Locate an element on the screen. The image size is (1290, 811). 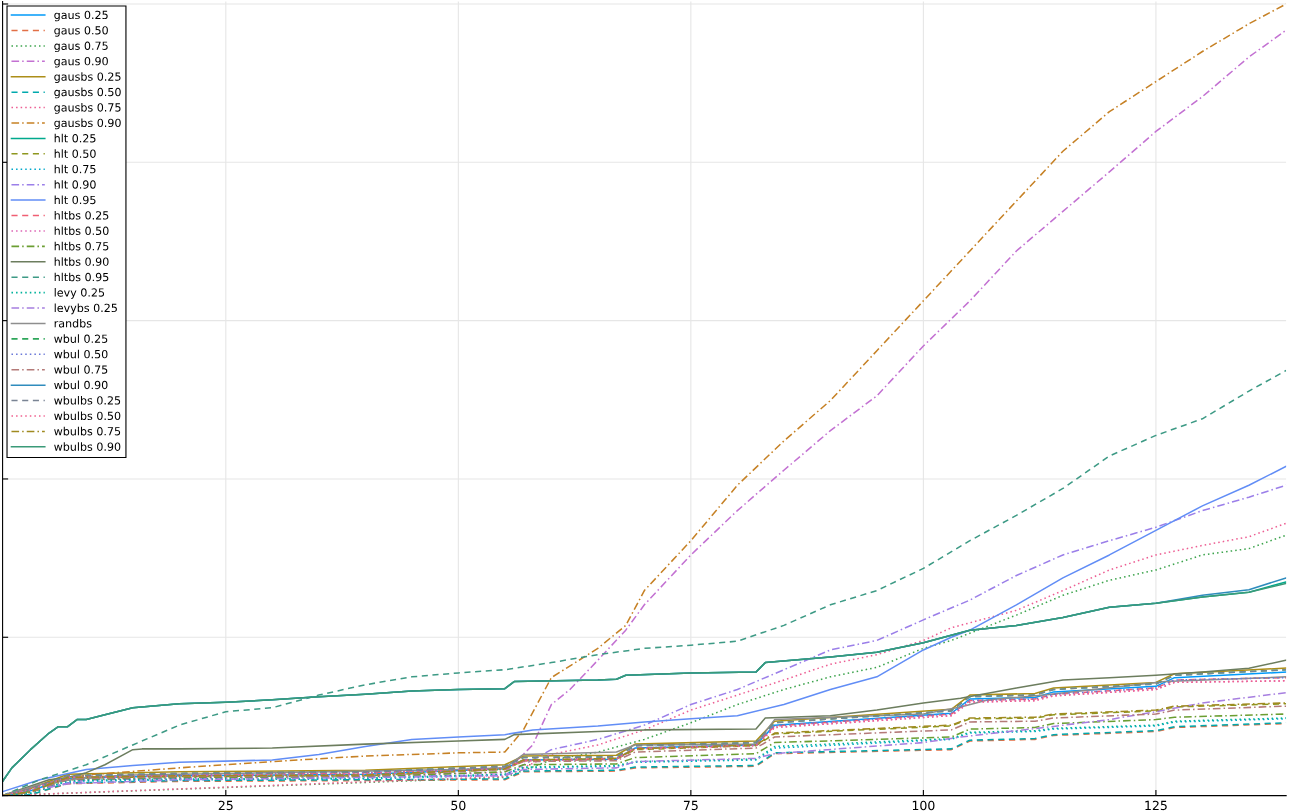
legend-label: hltbs 0.75 is located at coordinates (81, 246).